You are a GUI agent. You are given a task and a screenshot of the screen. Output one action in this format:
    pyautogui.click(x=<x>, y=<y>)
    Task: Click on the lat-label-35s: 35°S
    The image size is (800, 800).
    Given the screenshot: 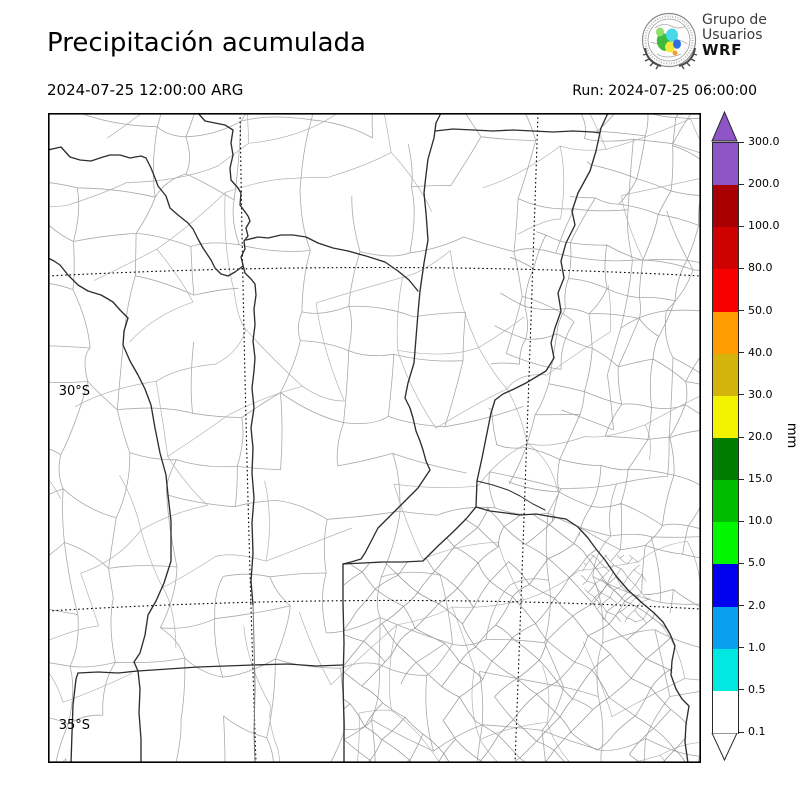 What is the action you would take?
    pyautogui.click(x=74, y=725)
    